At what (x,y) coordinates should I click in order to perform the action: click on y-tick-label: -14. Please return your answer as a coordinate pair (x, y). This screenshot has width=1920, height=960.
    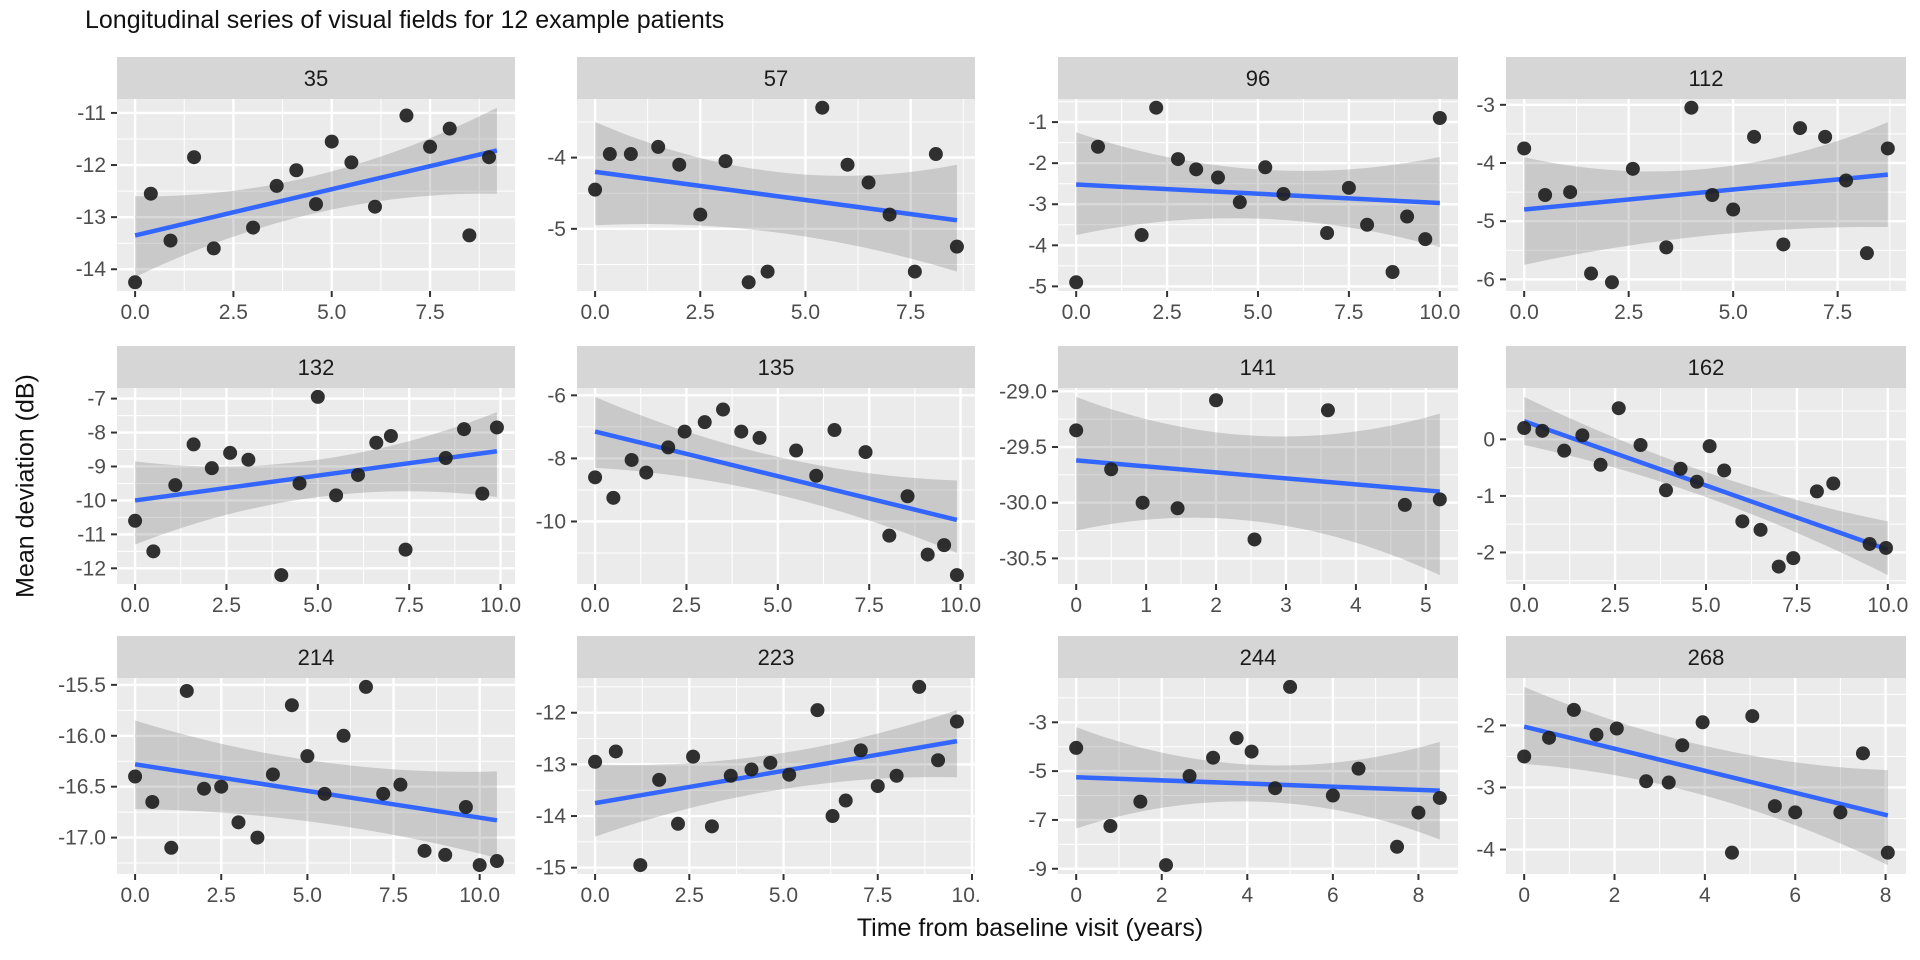
    Looking at the image, I should click on (91, 269).